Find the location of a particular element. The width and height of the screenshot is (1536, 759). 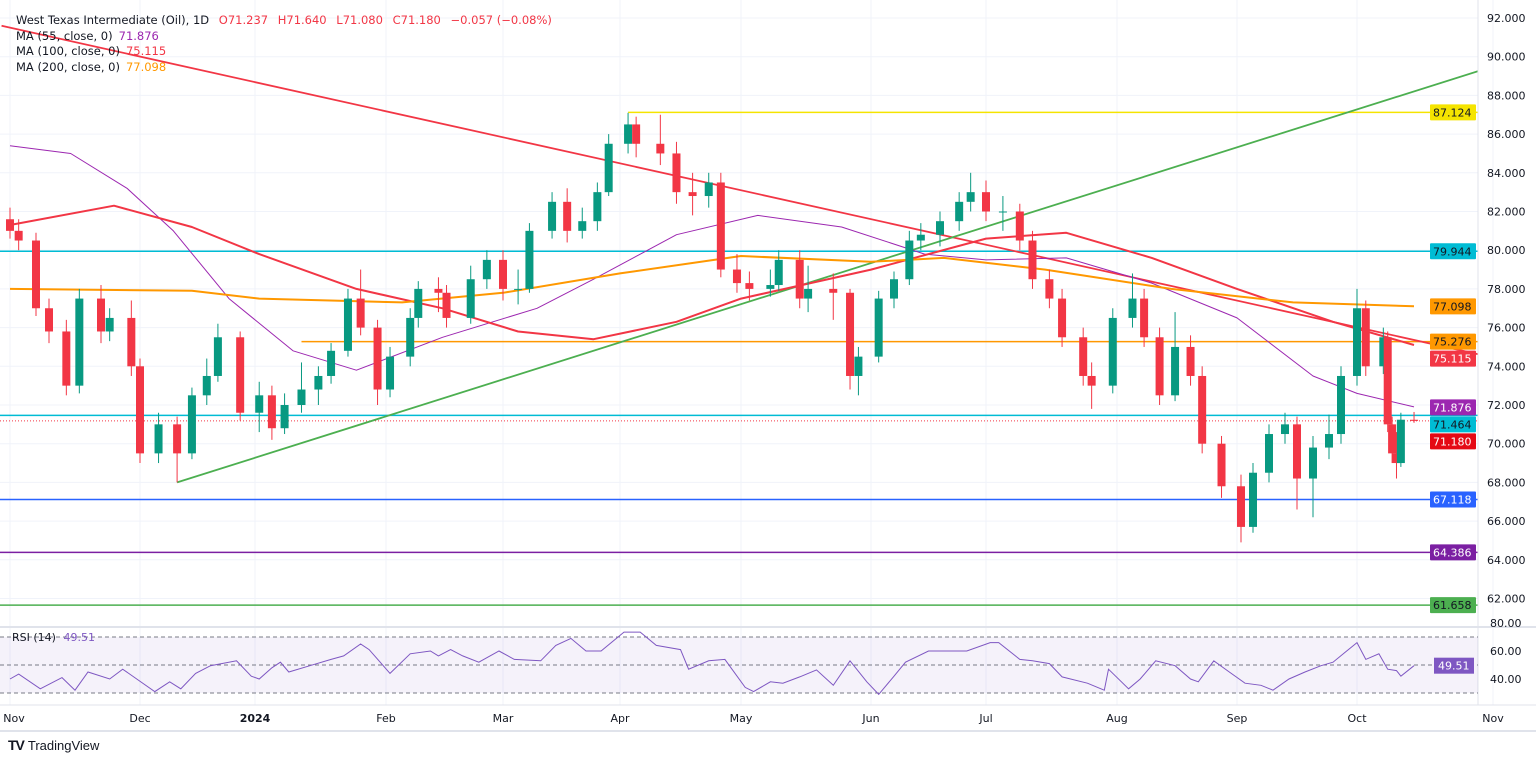

tradingview-logo: TV TradingView is located at coordinates (53, 745).